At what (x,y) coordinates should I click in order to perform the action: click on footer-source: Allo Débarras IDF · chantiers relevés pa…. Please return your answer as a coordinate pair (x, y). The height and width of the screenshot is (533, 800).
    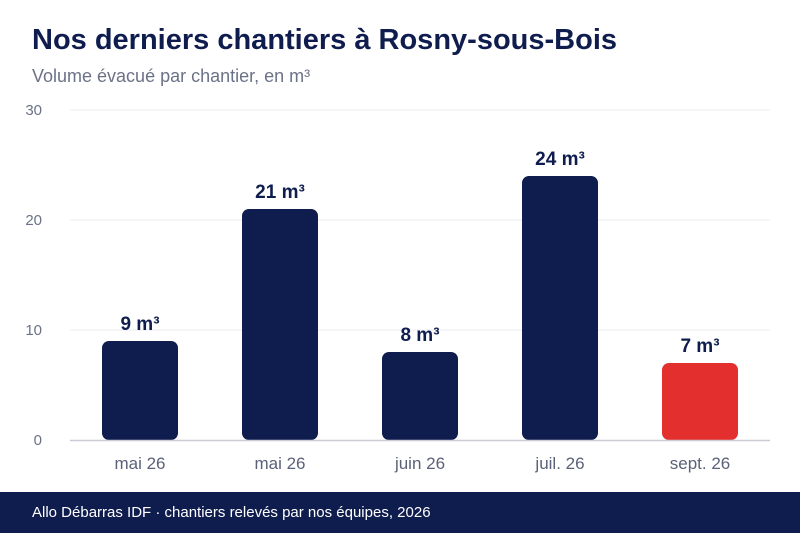
    Looking at the image, I should click on (231, 512).